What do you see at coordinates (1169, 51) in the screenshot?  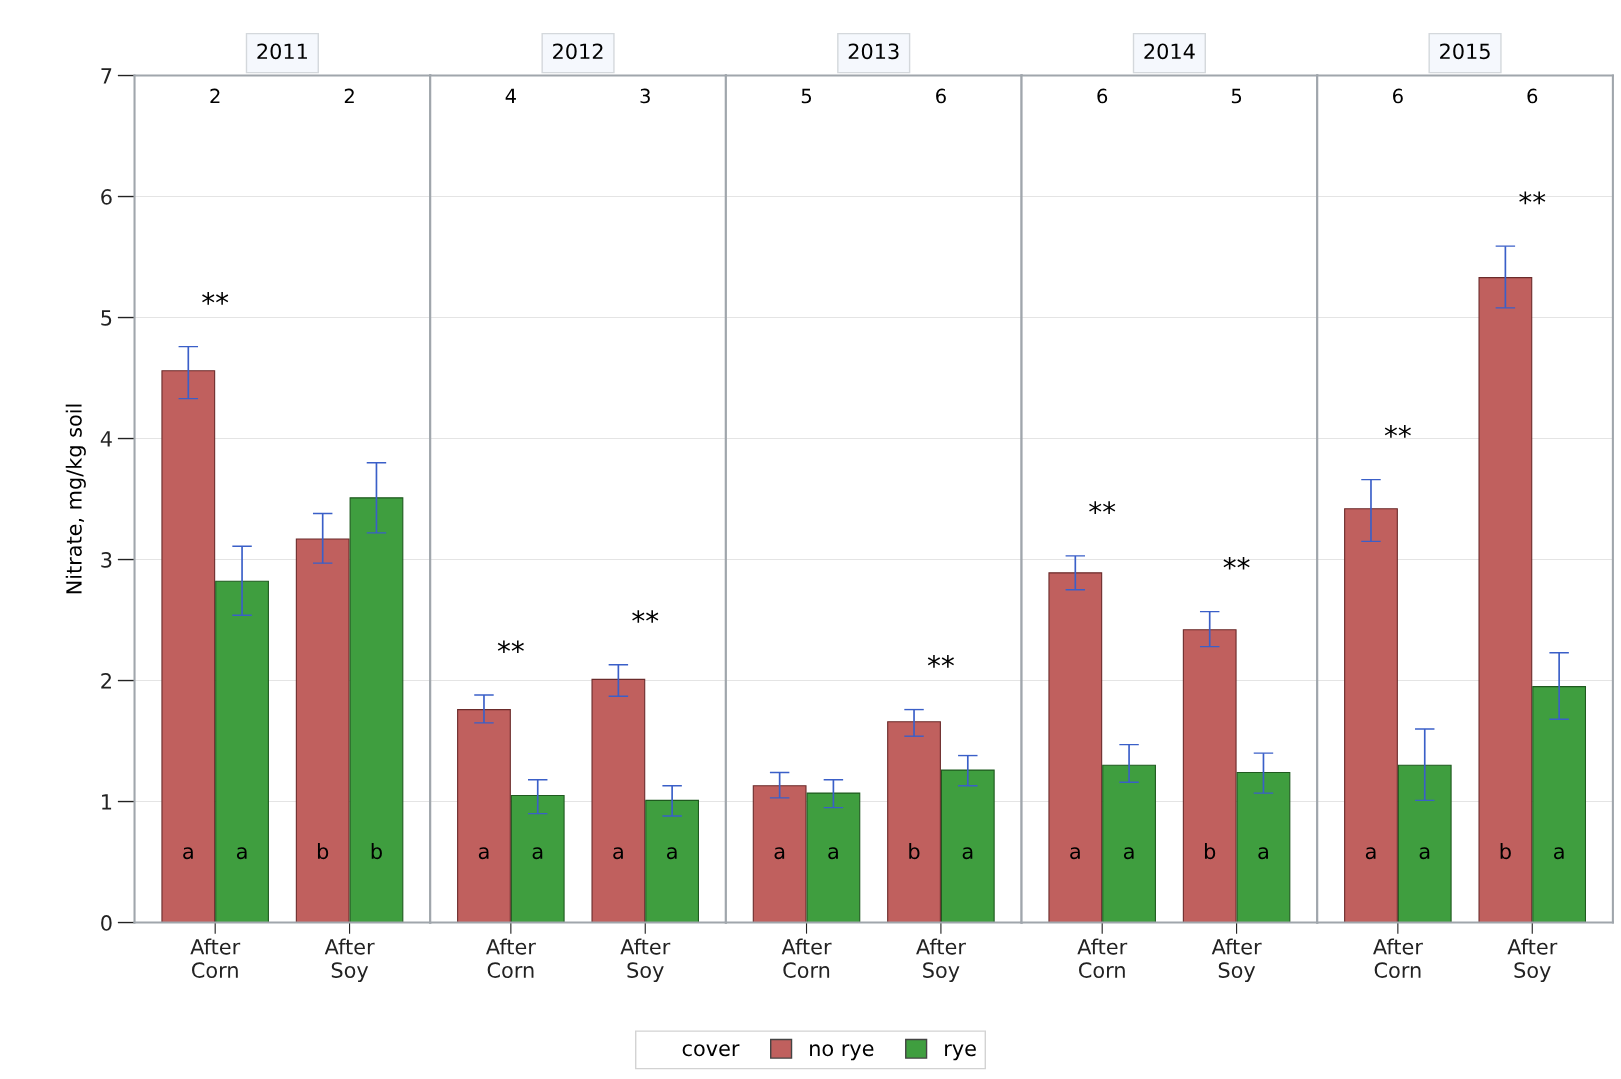 I see `chart-title: 2014` at bounding box center [1169, 51].